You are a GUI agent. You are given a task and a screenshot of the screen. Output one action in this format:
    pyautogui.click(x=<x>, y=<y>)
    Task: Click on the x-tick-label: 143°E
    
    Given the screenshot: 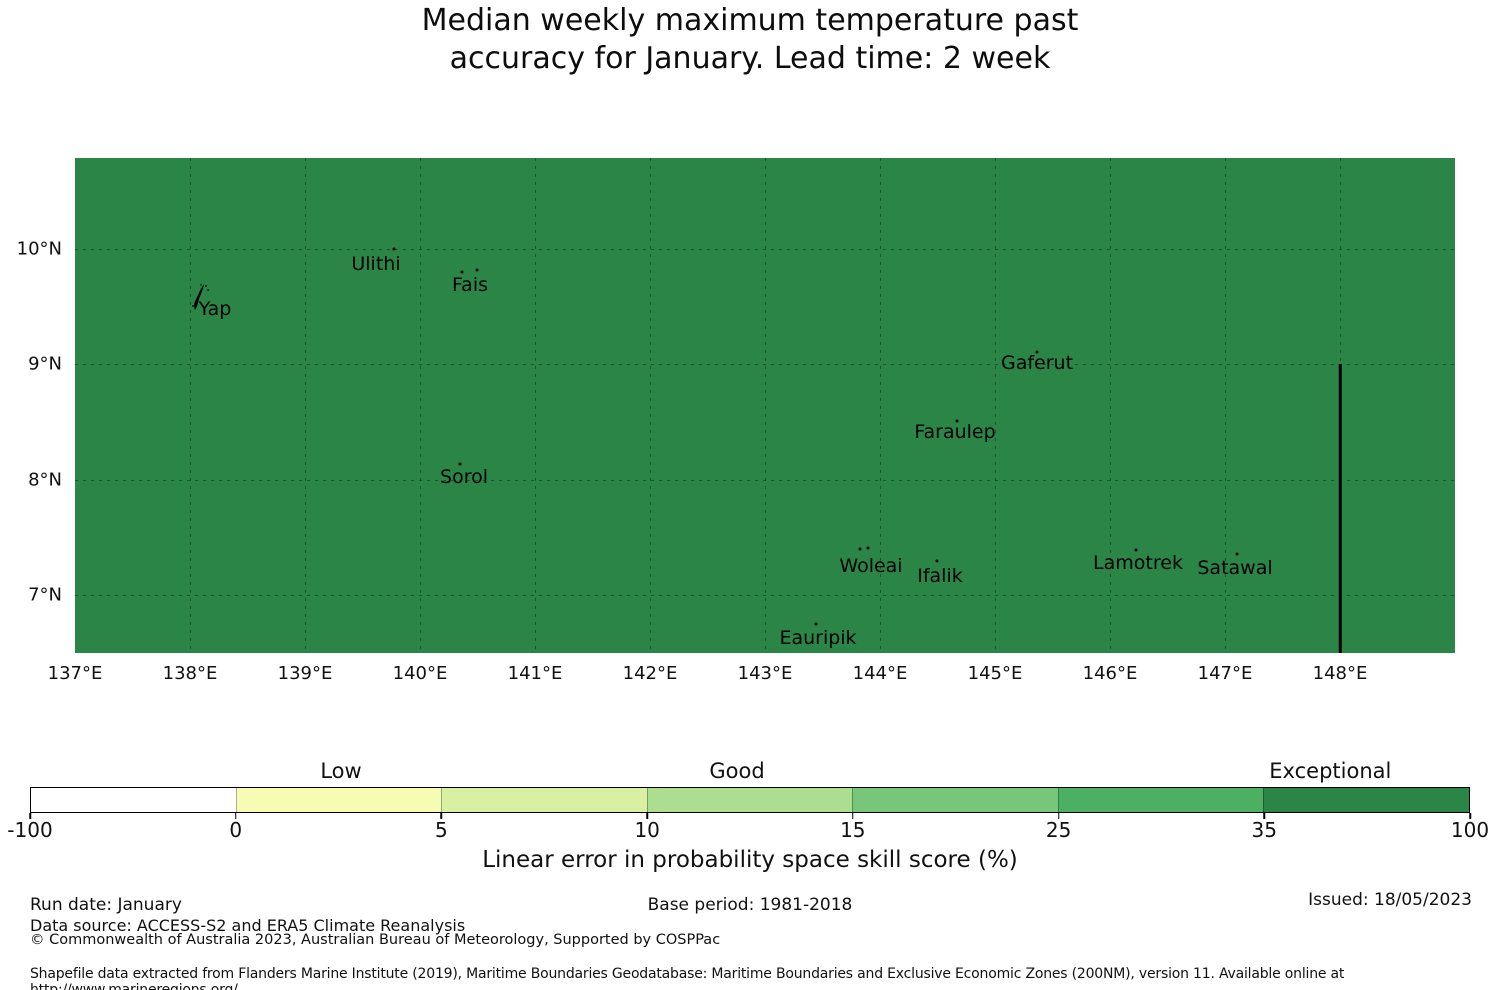 What is the action you would take?
    pyautogui.click(x=765, y=673)
    